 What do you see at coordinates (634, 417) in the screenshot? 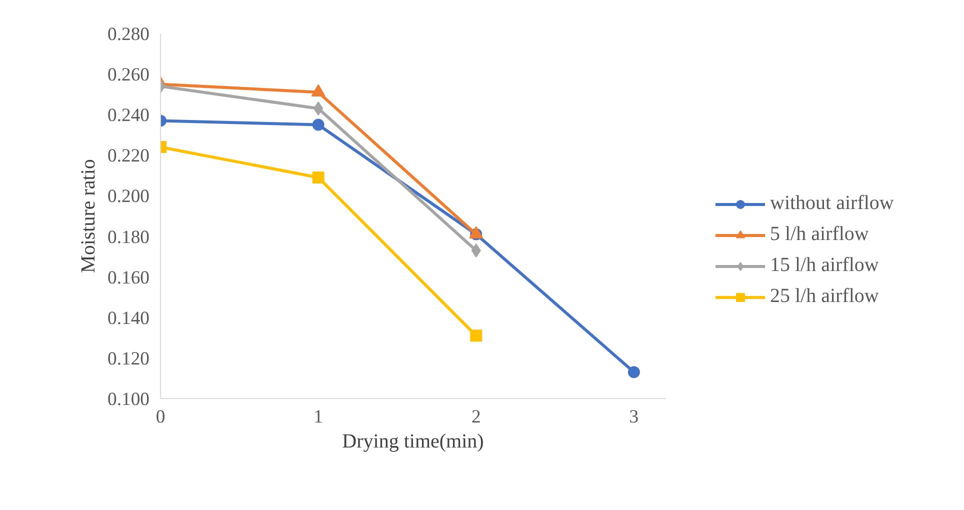
I see `x-tick-label: 3` at bounding box center [634, 417].